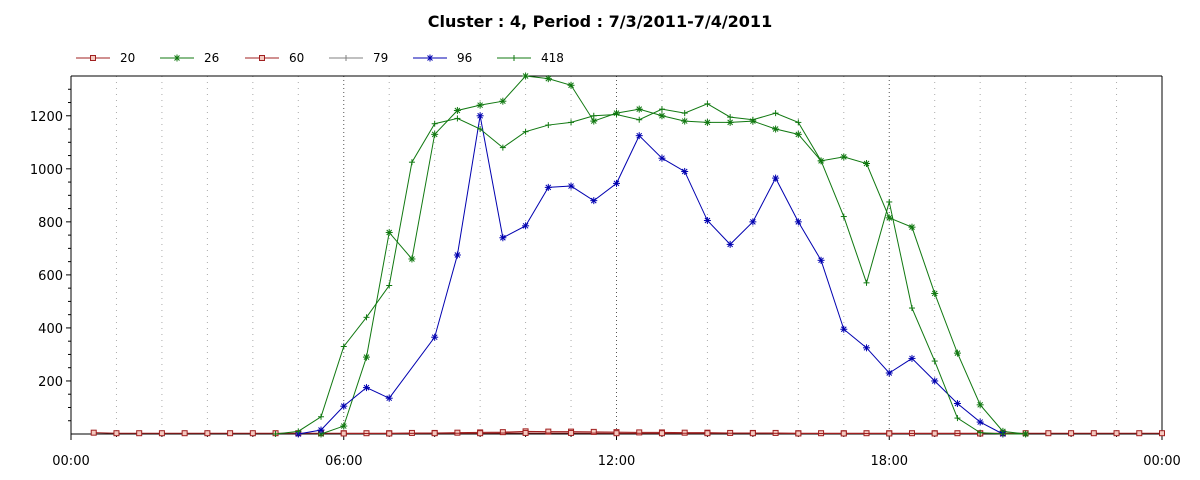 This screenshot has width=1200, height=480. What do you see at coordinates (343, 461) in the screenshot?
I see `x-tick-label: 06:00` at bounding box center [343, 461].